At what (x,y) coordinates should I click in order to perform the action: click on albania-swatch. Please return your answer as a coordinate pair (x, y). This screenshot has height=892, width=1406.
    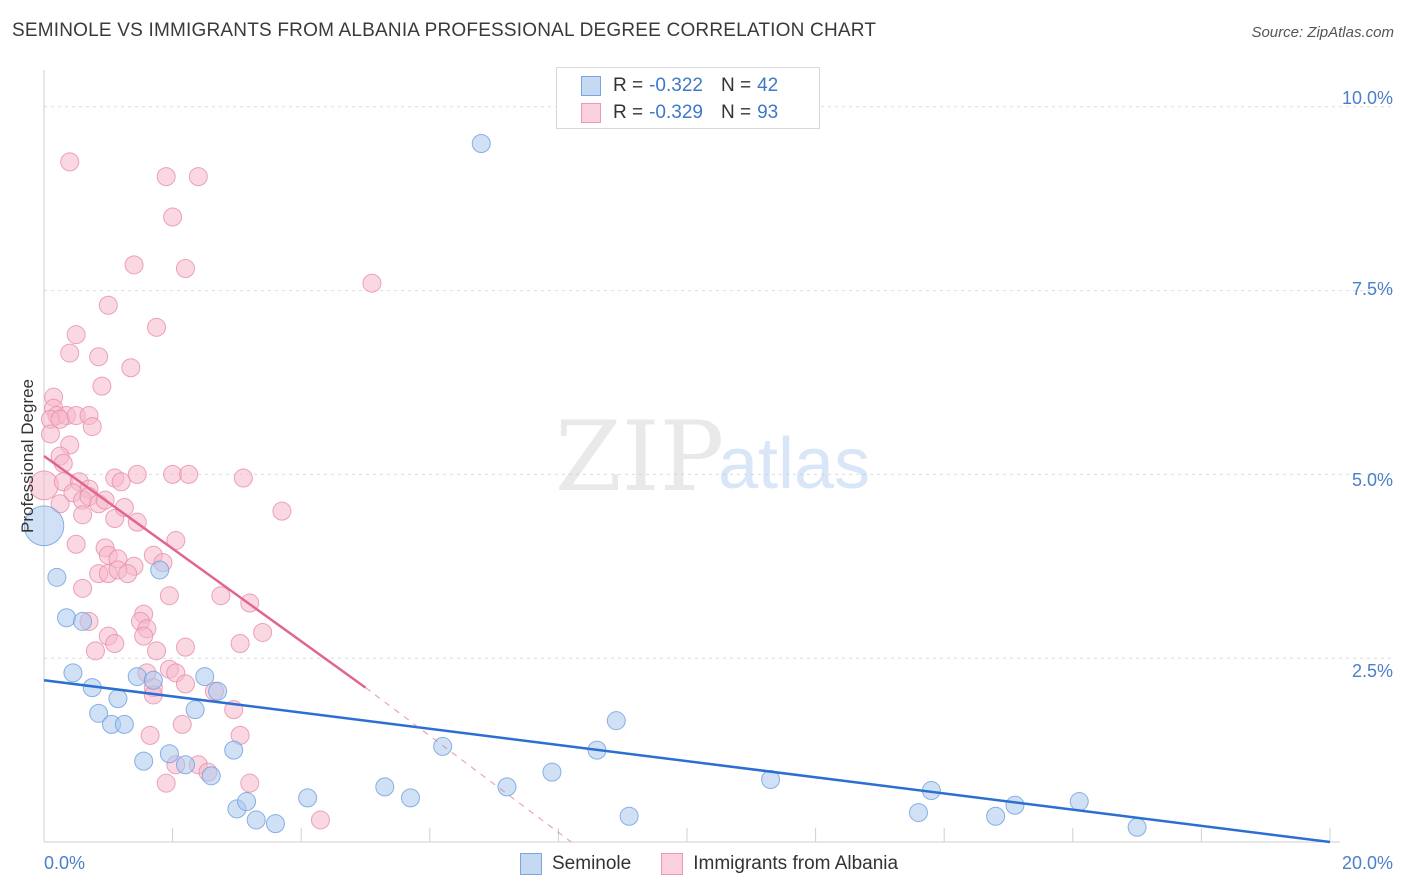
    Looking at the image, I should click on (591, 113).